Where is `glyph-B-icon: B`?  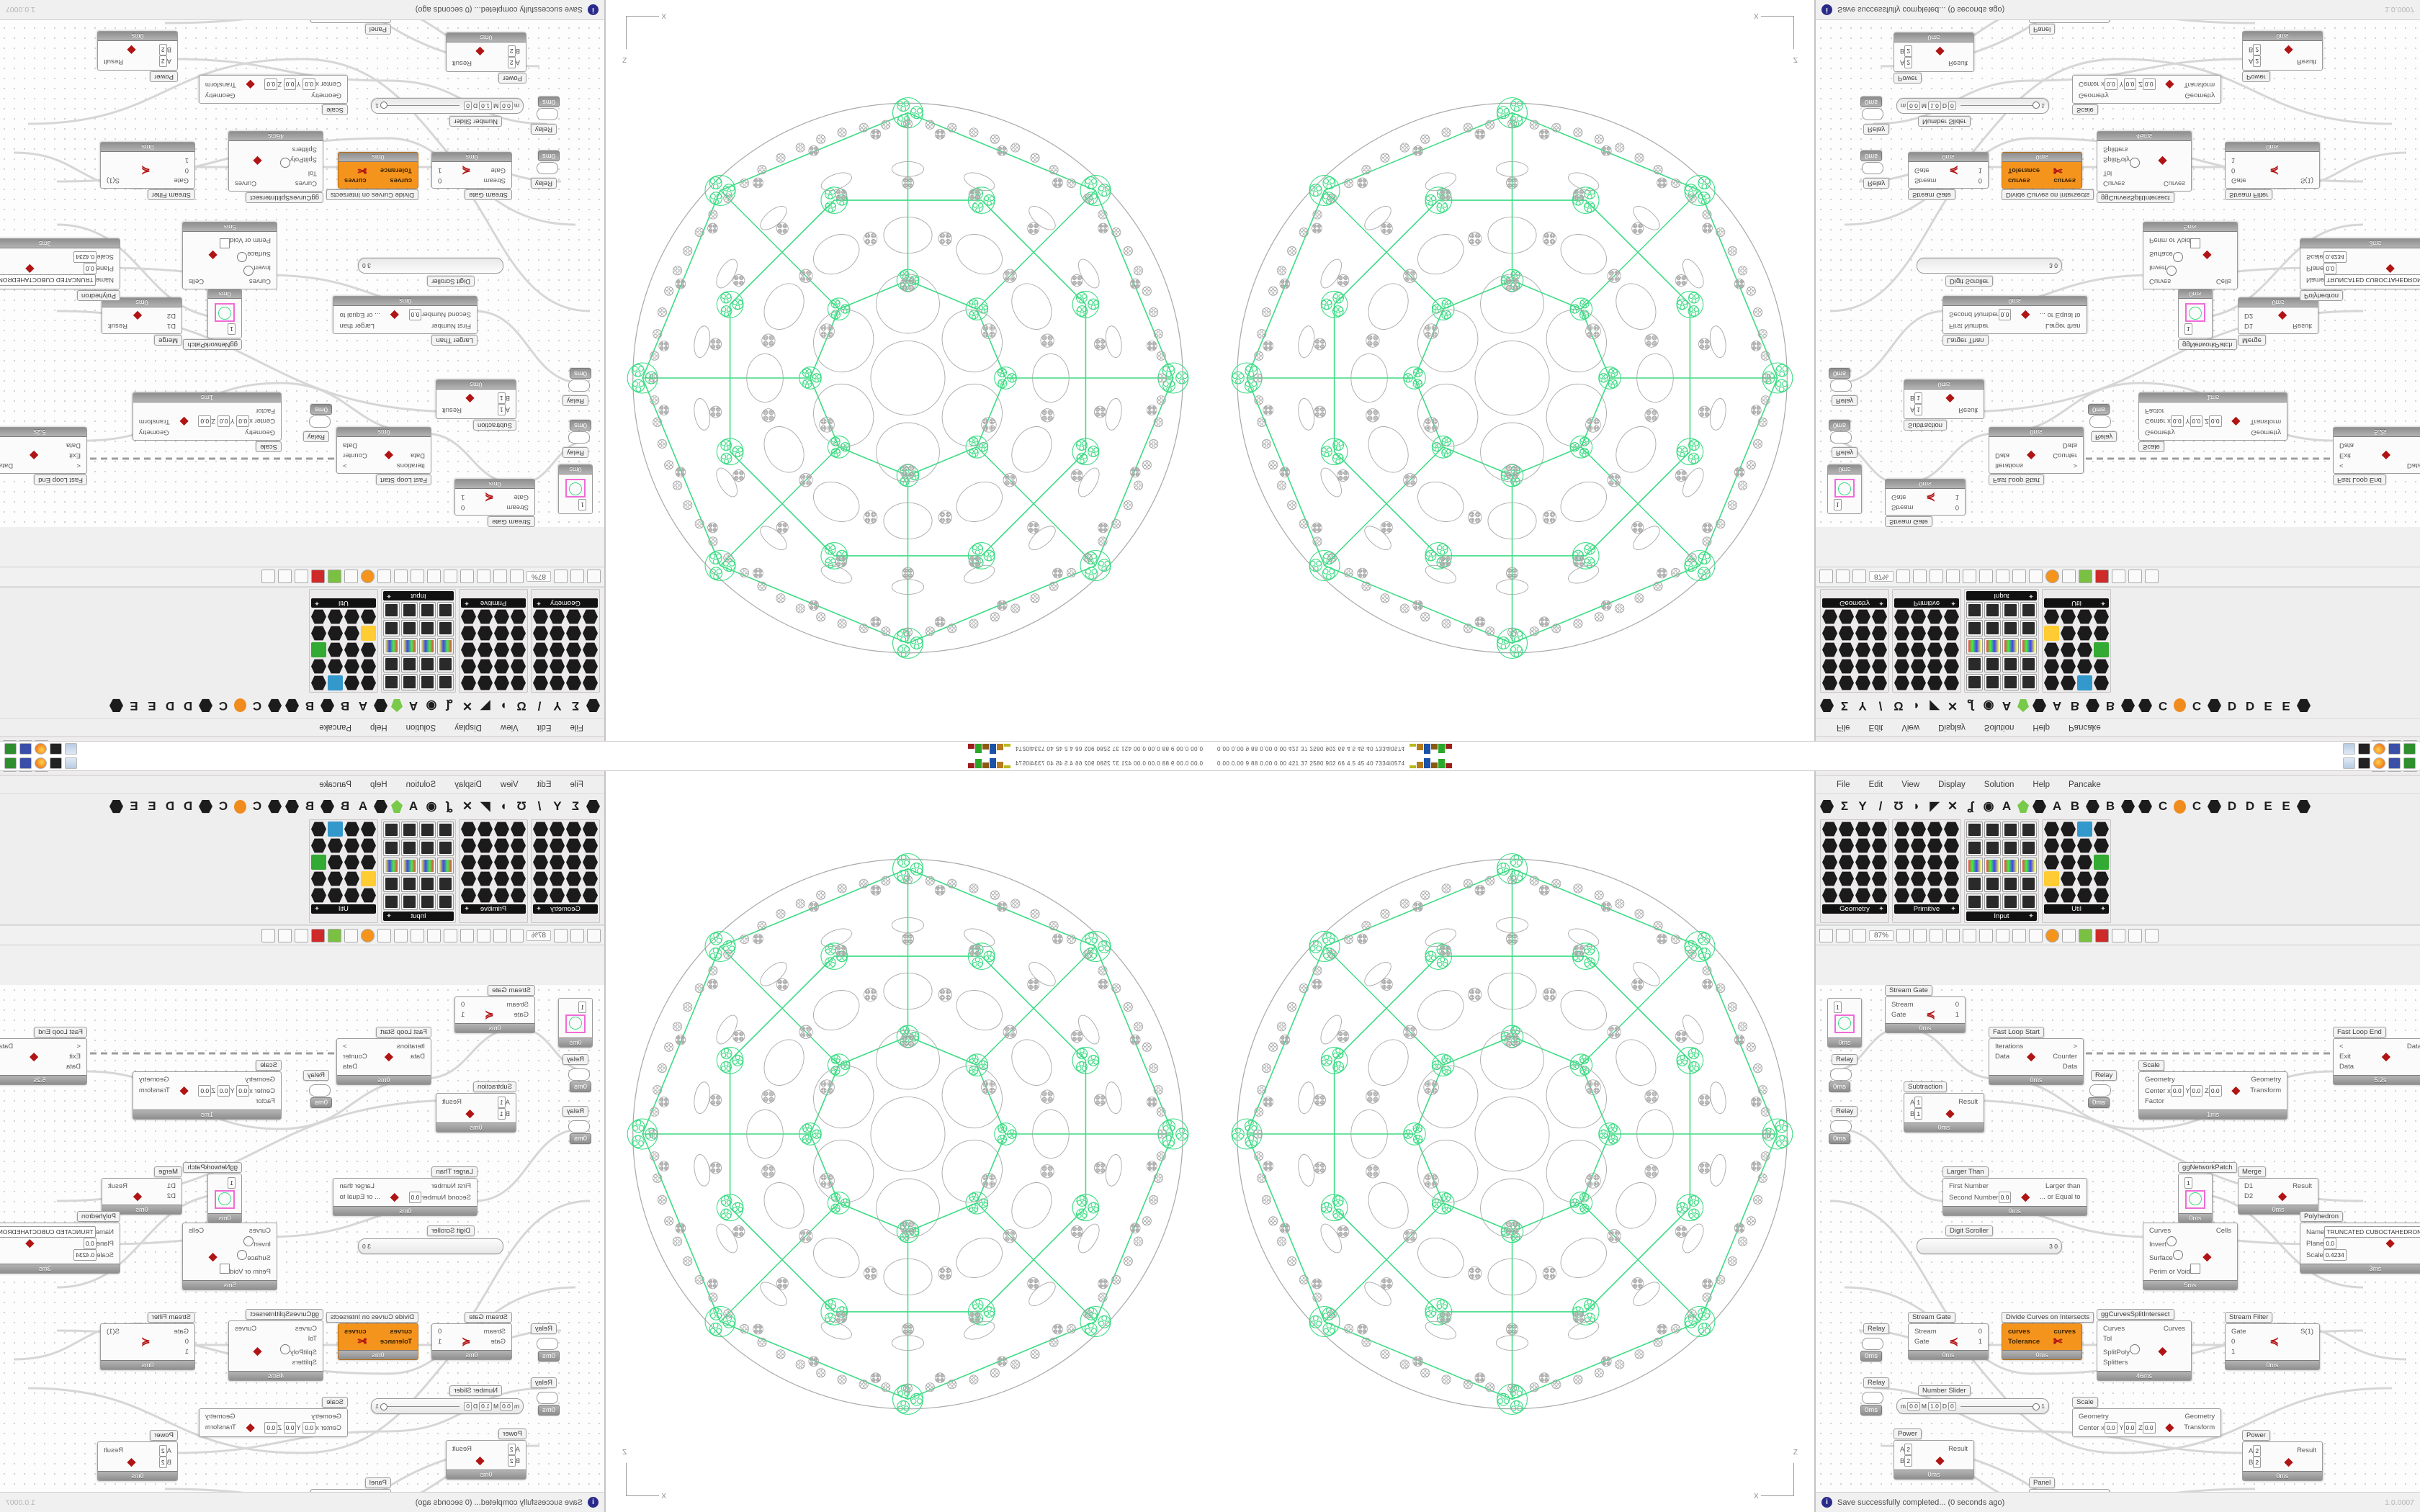
glyph-B-icon: B is located at coordinates (2110, 706).